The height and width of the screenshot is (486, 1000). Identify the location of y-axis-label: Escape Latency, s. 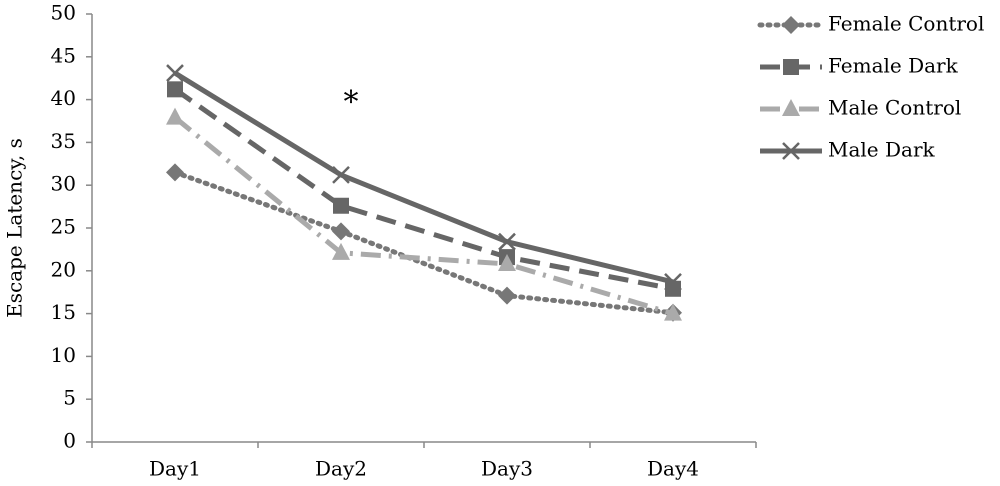
(15, 228).